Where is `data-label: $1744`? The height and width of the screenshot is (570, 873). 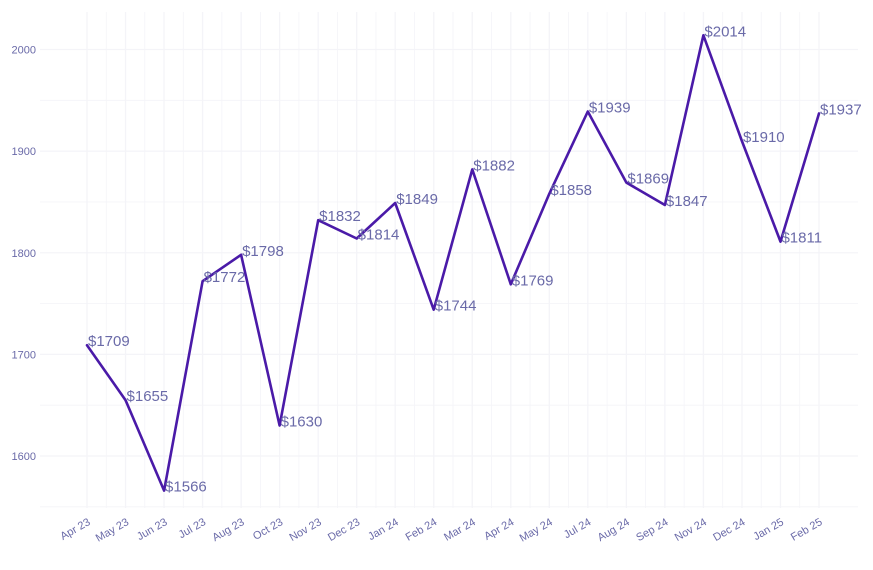
data-label: $1744 is located at coordinates (456, 306).